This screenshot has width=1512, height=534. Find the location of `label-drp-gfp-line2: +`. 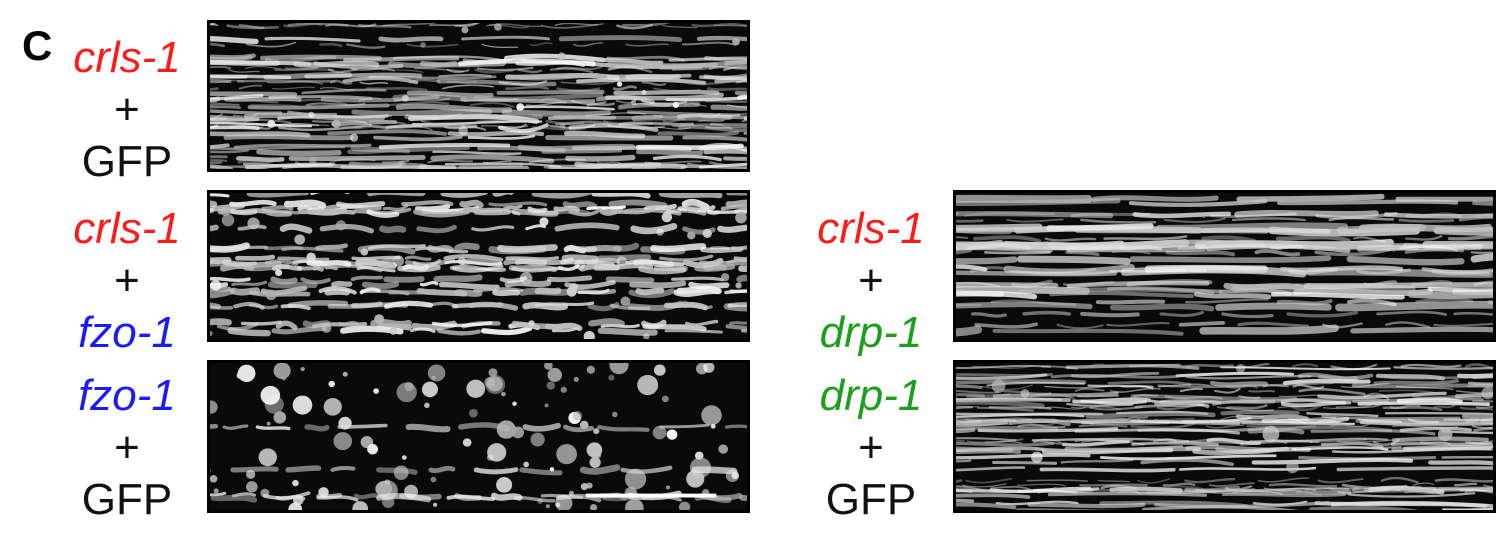

label-drp-gfp-line2: + is located at coordinates (871, 447).